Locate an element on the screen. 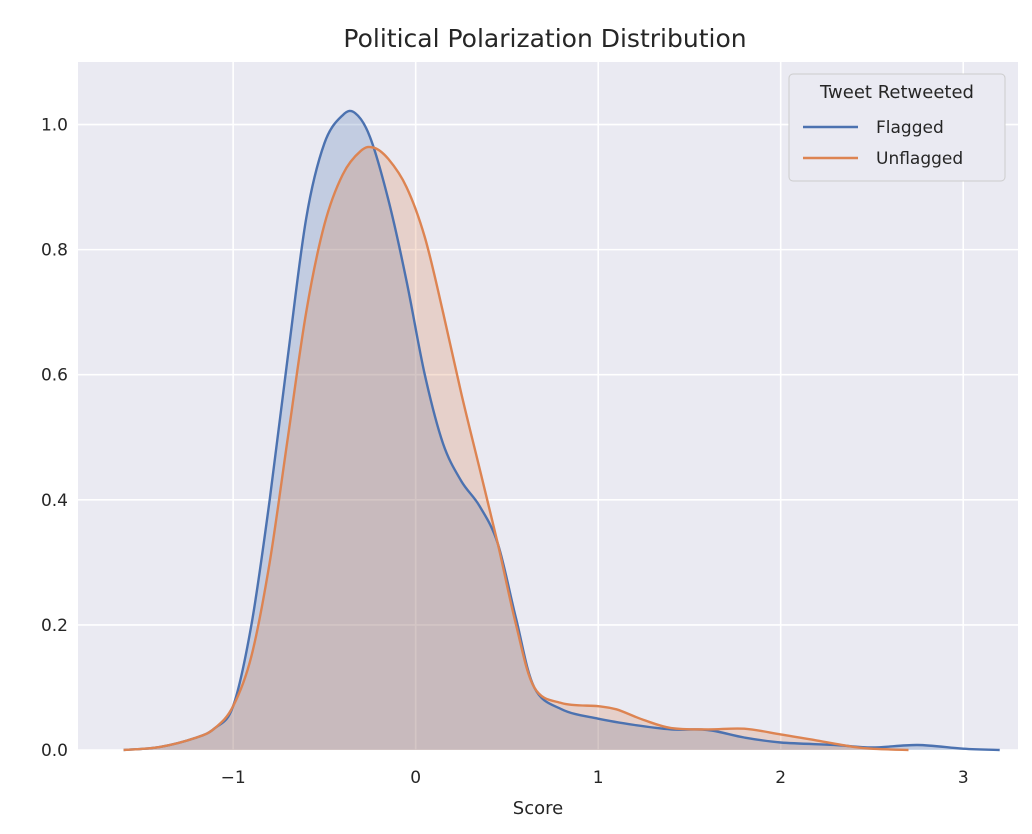 This screenshot has height=834, width=1032. x-axis-ticks: −1 0 1 2 3 is located at coordinates (595, 778).